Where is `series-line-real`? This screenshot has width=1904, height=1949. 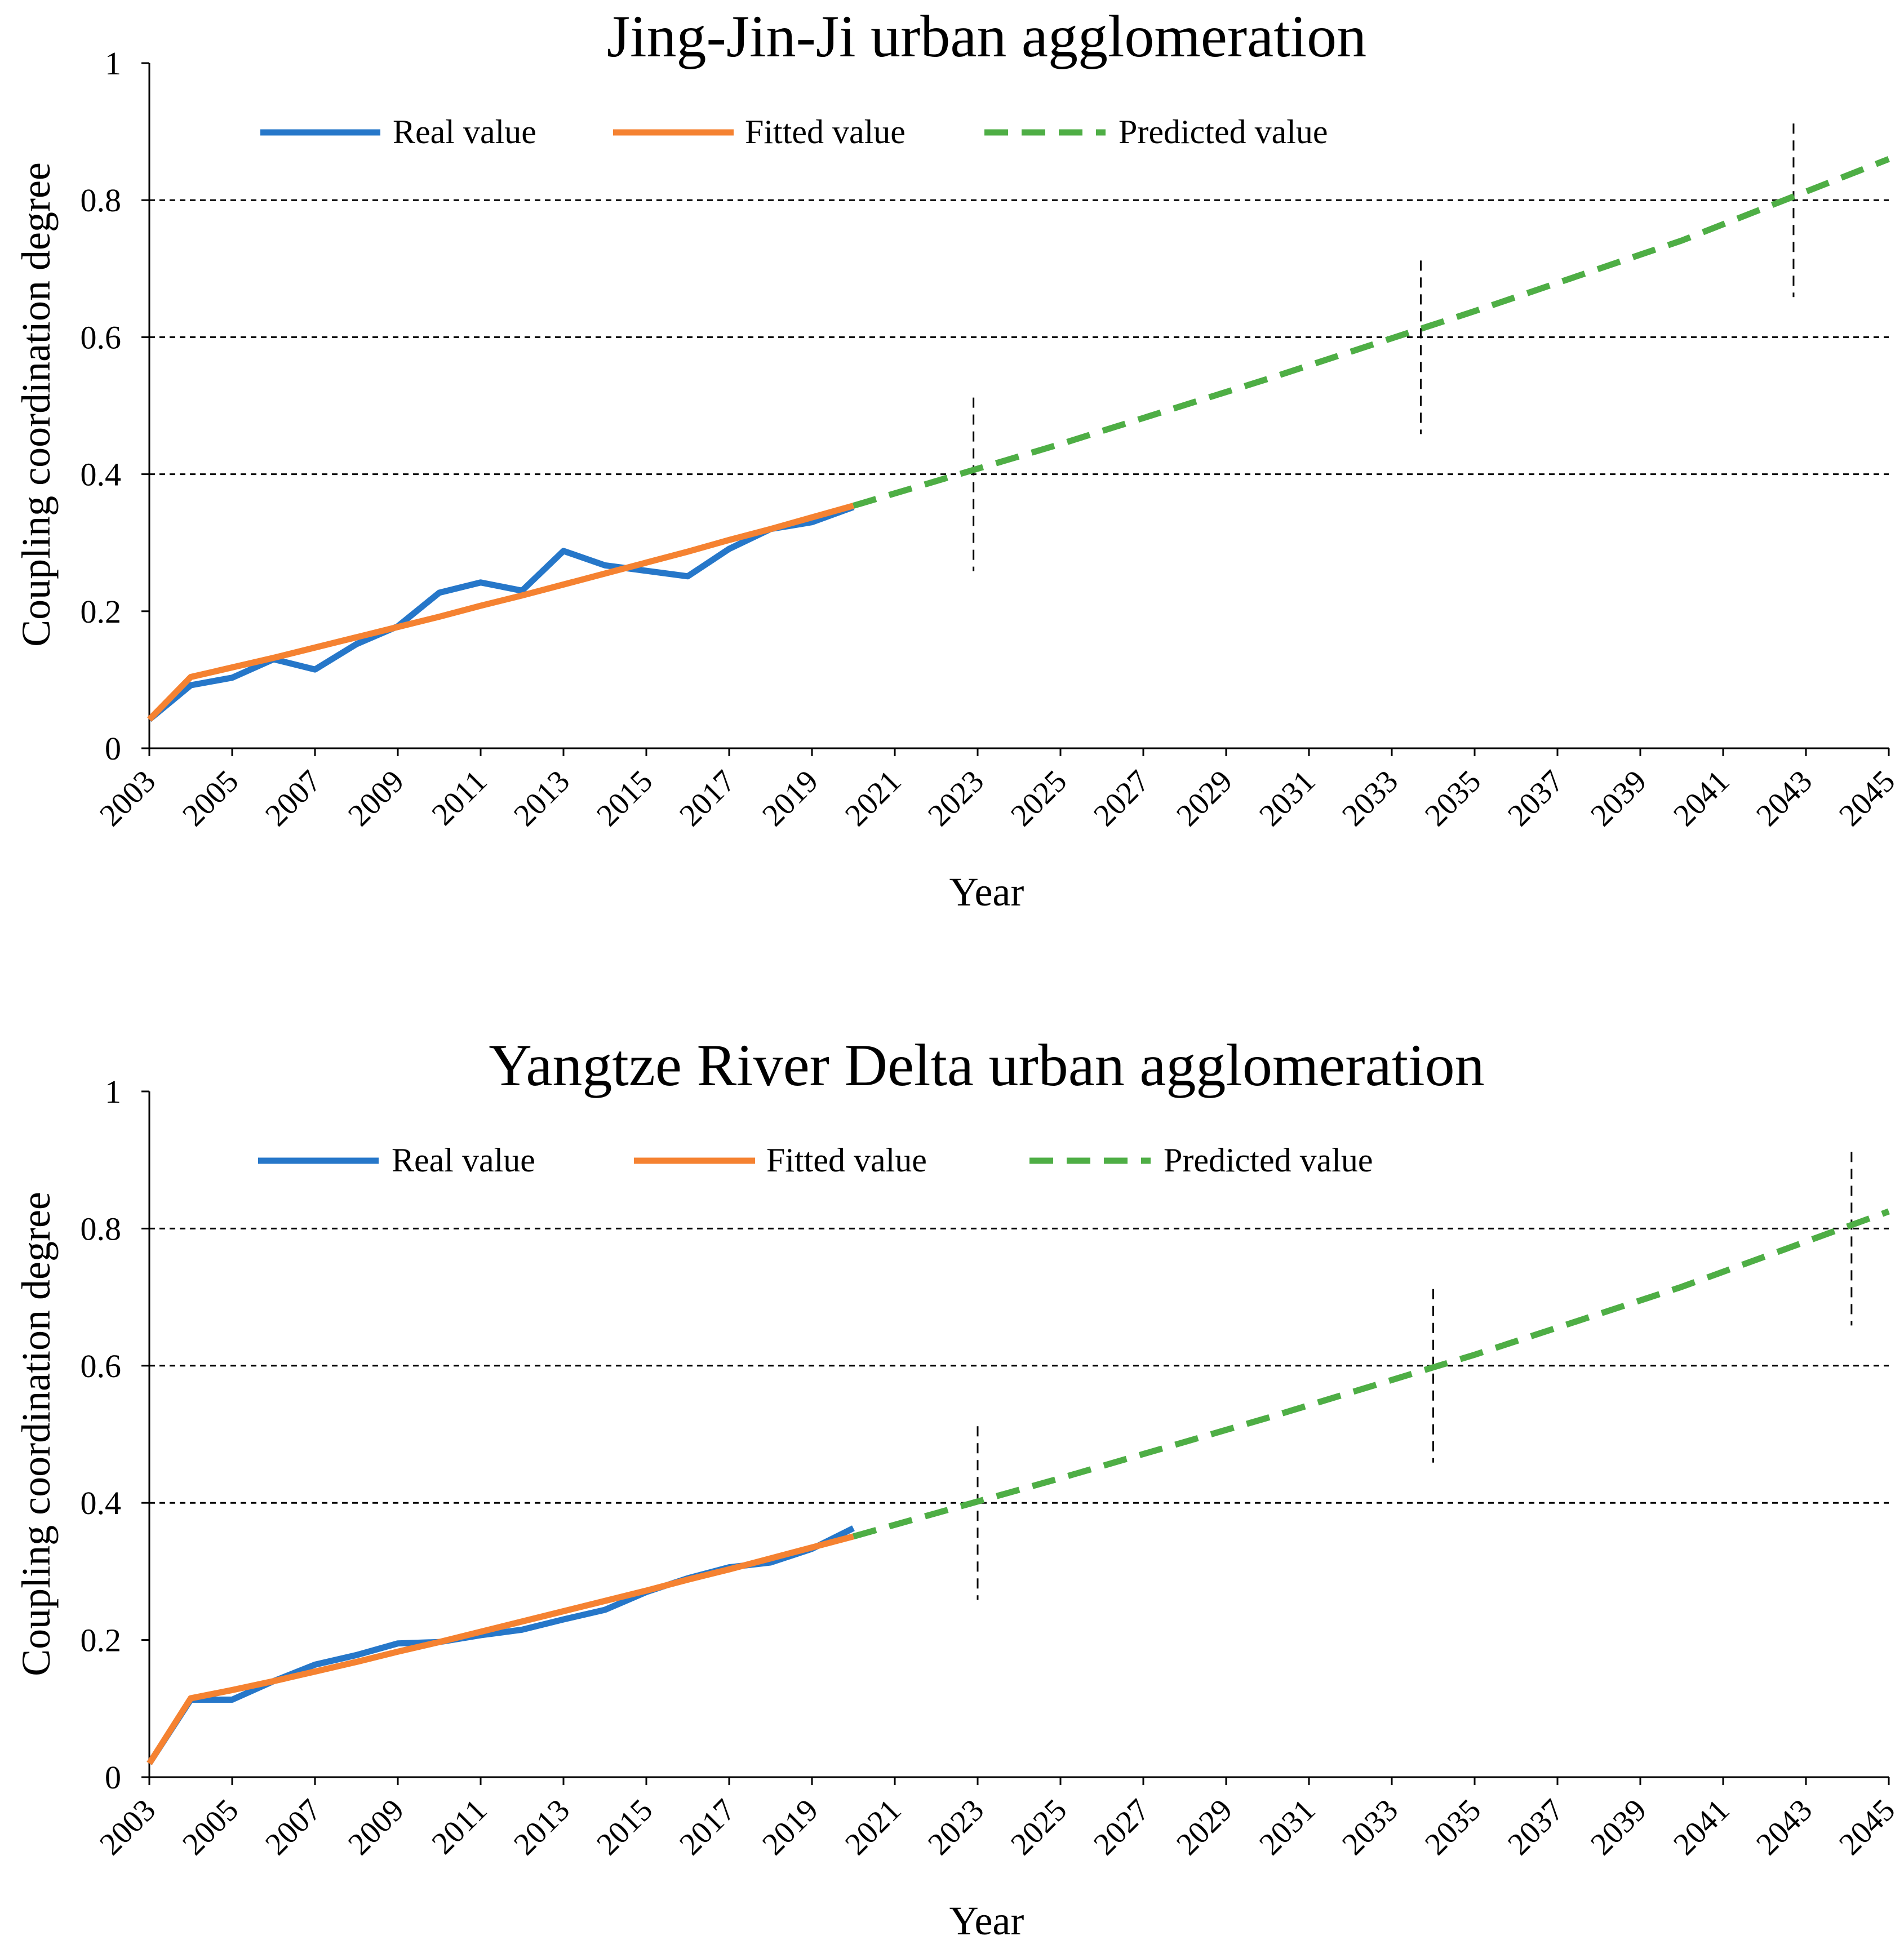
series-line-real is located at coordinates (501, 613).